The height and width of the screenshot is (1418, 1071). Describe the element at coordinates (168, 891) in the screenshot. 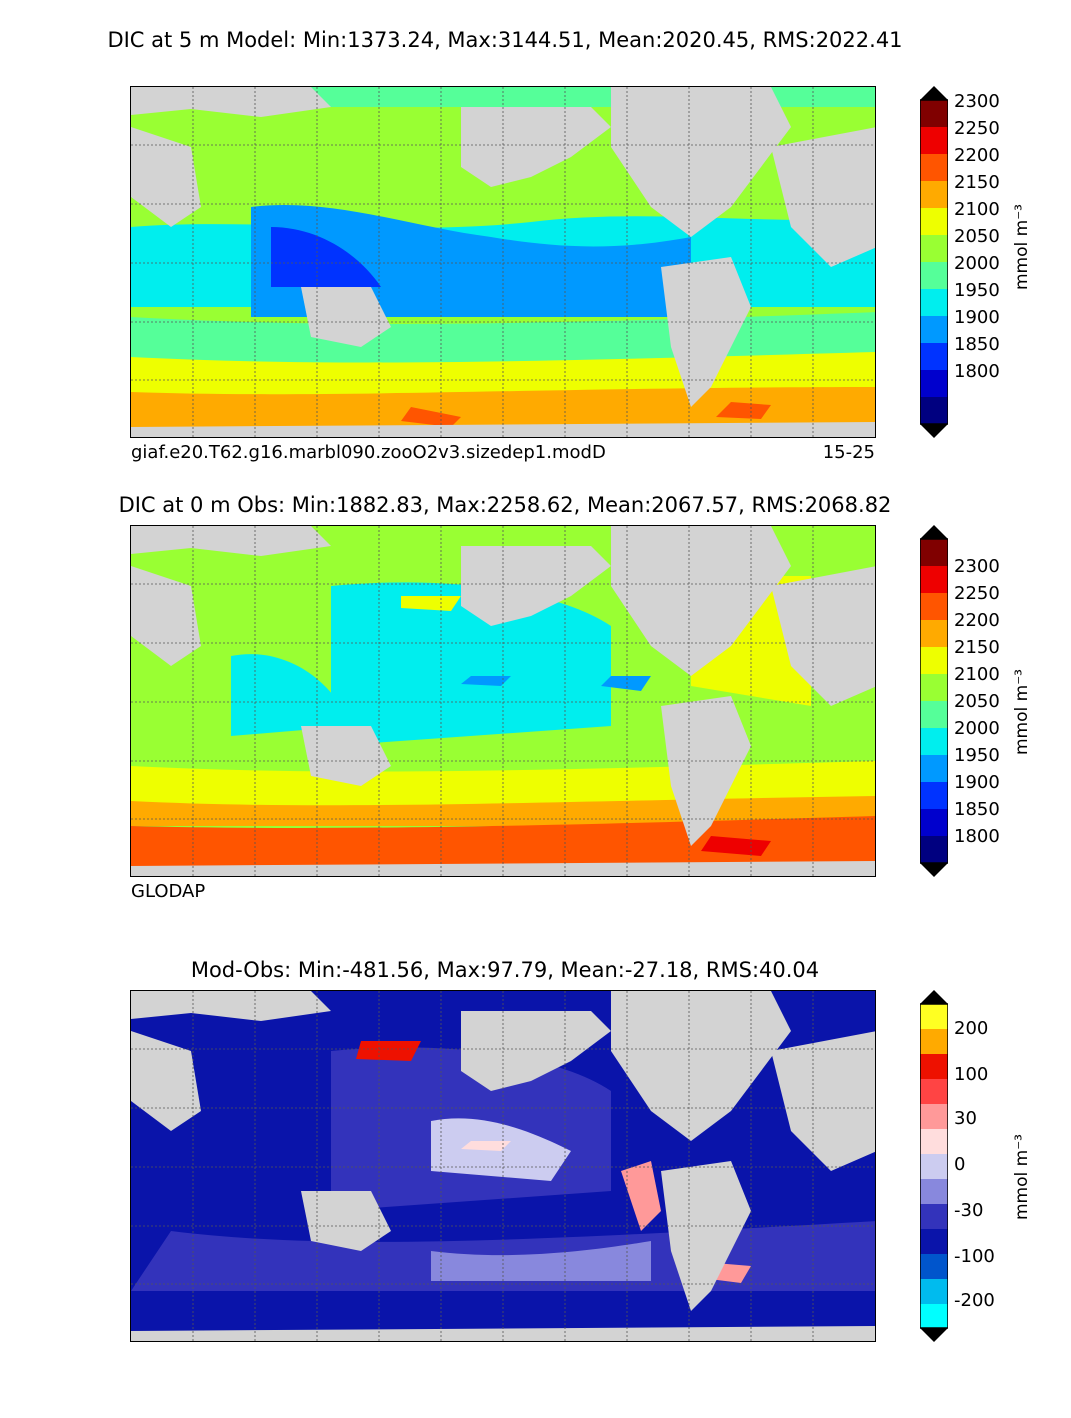

I see `source-caption: GLODAP` at that location.